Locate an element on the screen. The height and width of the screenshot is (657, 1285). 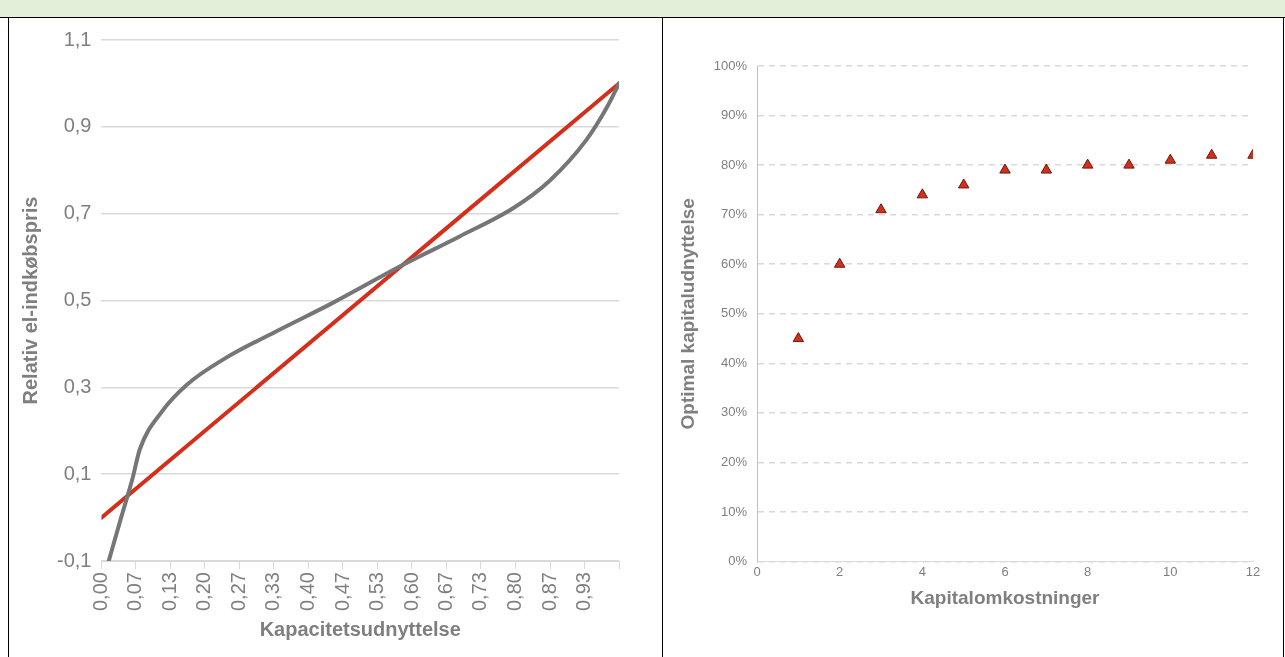
y-tick-label: 0,5 is located at coordinates (77, 299).